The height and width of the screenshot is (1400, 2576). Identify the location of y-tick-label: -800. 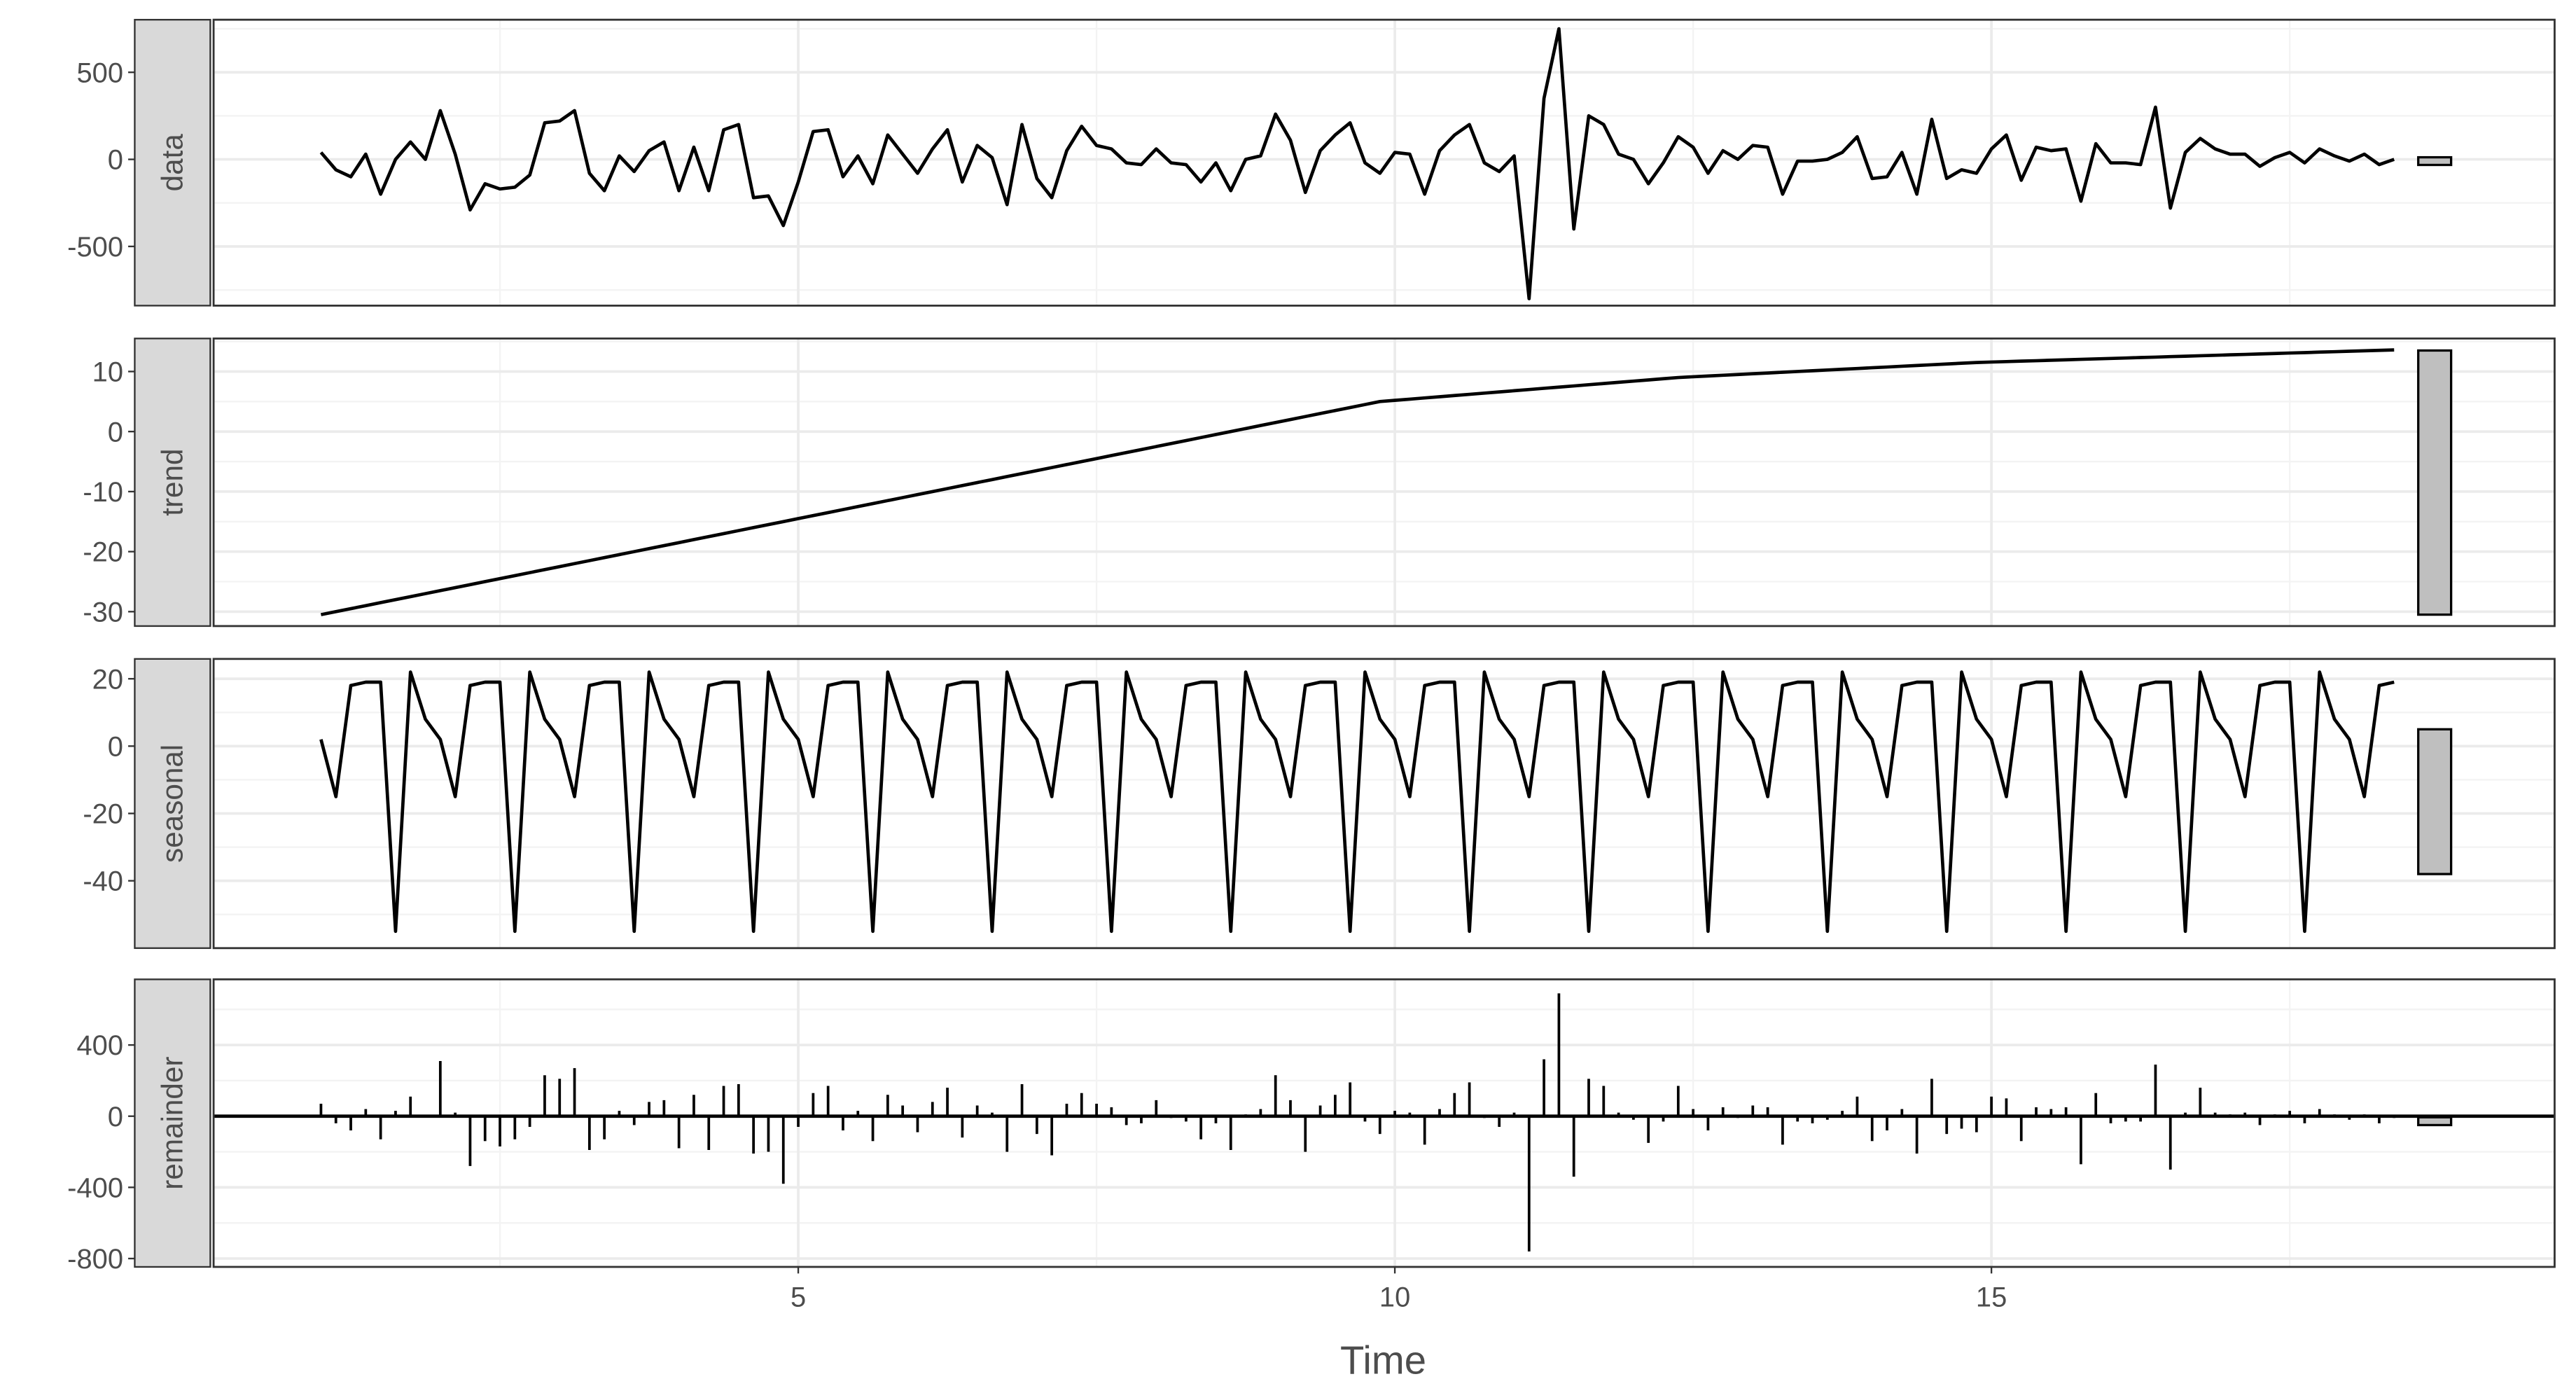
(95, 1260).